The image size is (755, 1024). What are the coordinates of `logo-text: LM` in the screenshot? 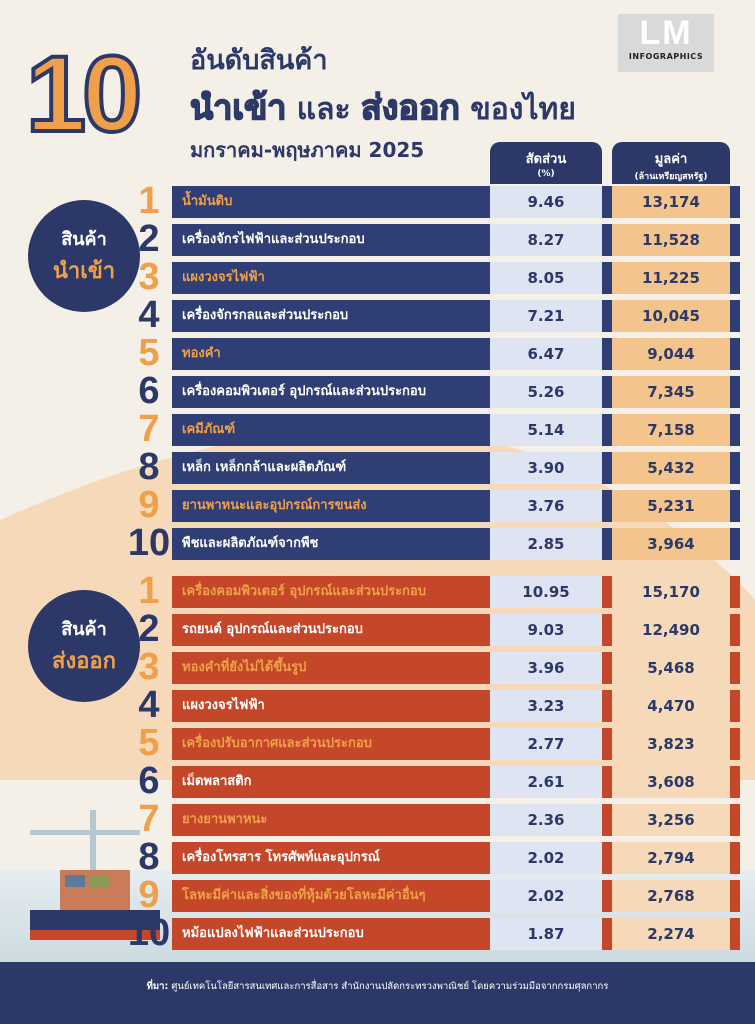 It's located at (666, 33).